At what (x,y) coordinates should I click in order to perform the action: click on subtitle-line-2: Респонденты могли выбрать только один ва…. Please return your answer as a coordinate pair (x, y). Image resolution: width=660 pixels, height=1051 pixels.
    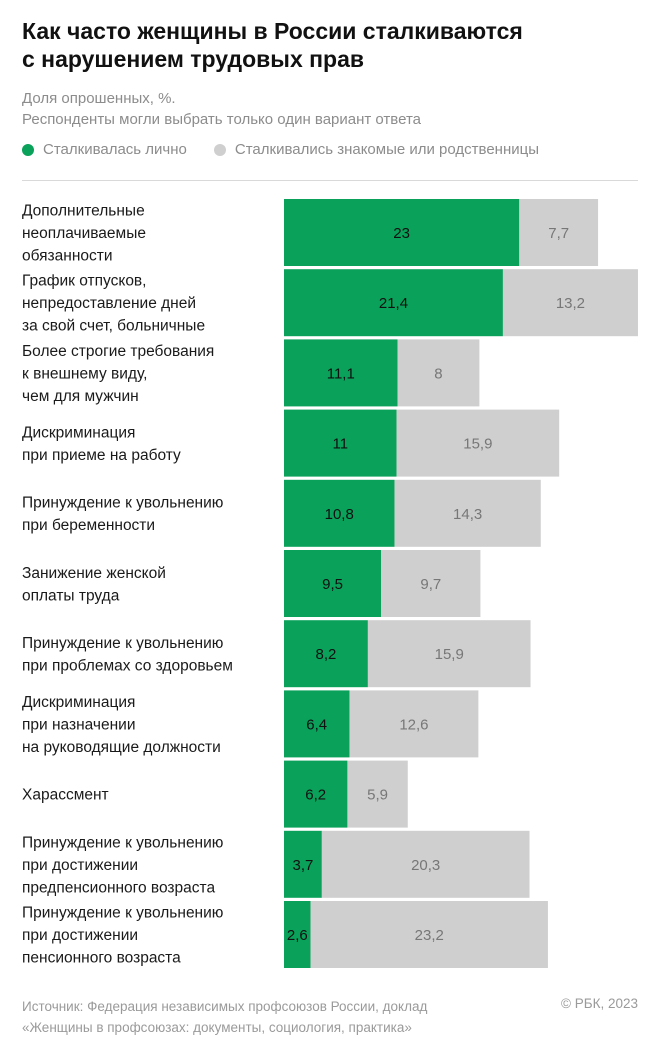
    Looking at the image, I should click on (221, 119).